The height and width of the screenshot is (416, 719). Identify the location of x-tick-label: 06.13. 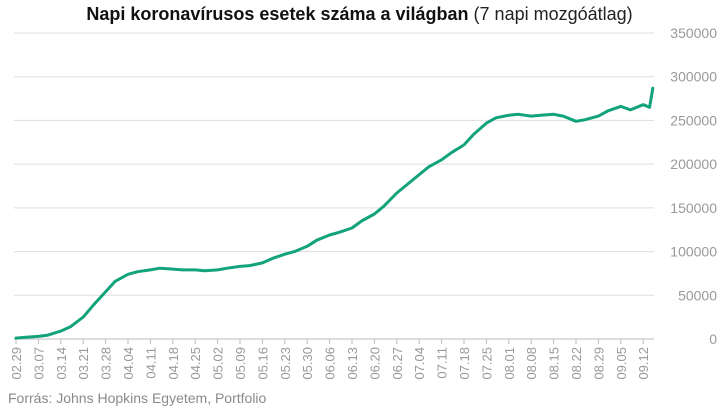
(352, 363).